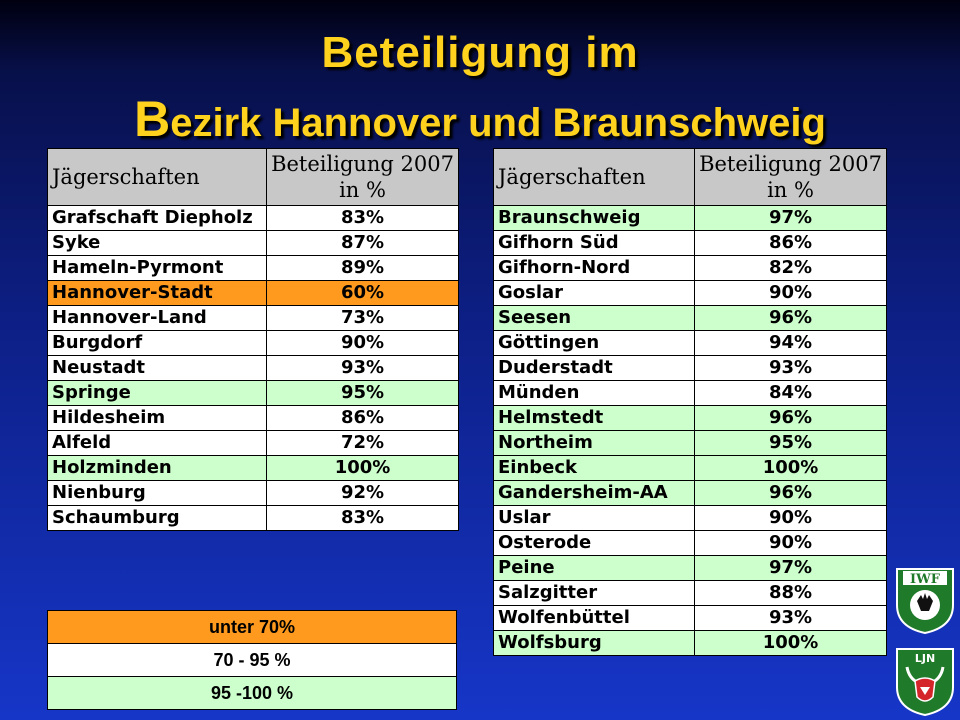  What do you see at coordinates (594, 468) in the screenshot?
I see `jaegerschaft-name: Einbeck` at bounding box center [594, 468].